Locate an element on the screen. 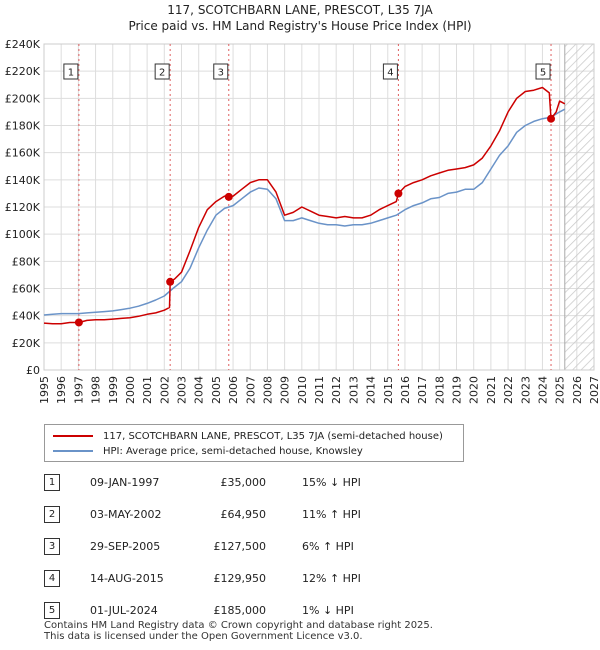  x-tick-label: 2022 is located at coordinates (508, 390).